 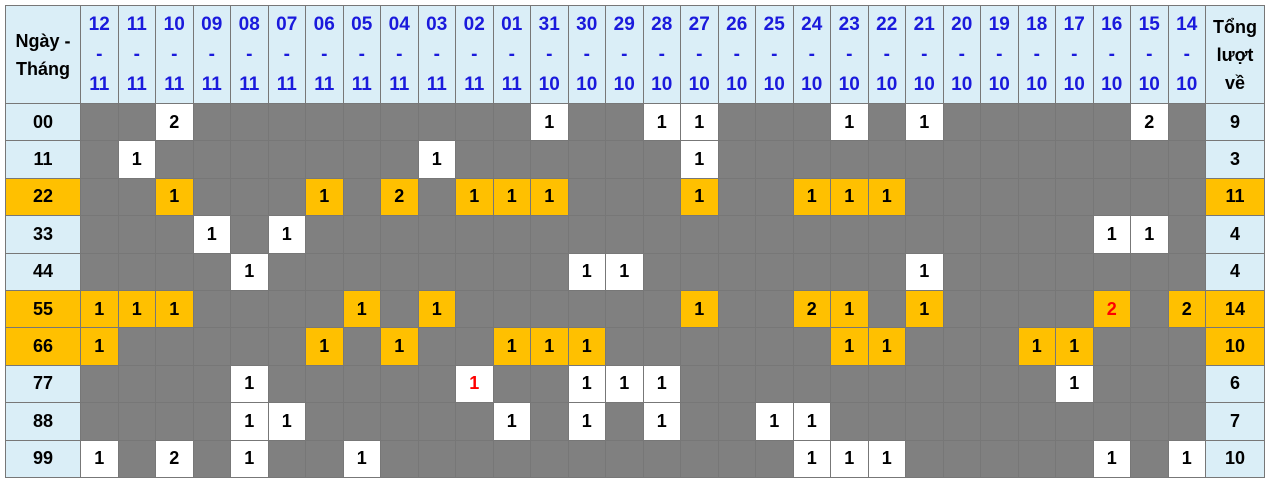 What do you see at coordinates (43, 309) in the screenshot?
I see `row-label: 55` at bounding box center [43, 309].